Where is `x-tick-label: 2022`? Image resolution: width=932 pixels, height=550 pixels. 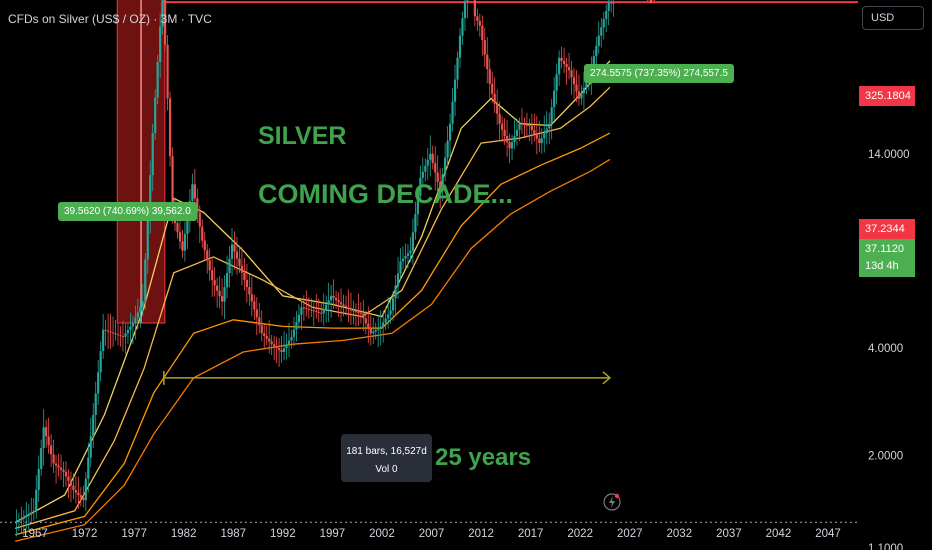 x-tick-label: 2022 is located at coordinates (580, 534).